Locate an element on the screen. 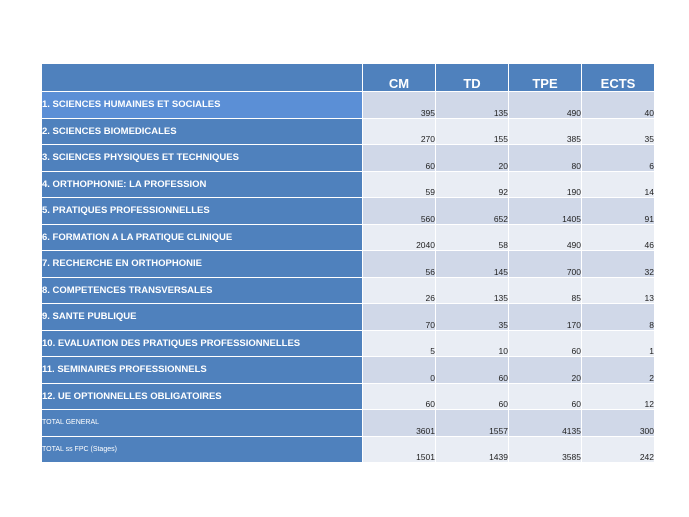  row-label: TOTAL ss FPC (Stages) is located at coordinates (202, 449).